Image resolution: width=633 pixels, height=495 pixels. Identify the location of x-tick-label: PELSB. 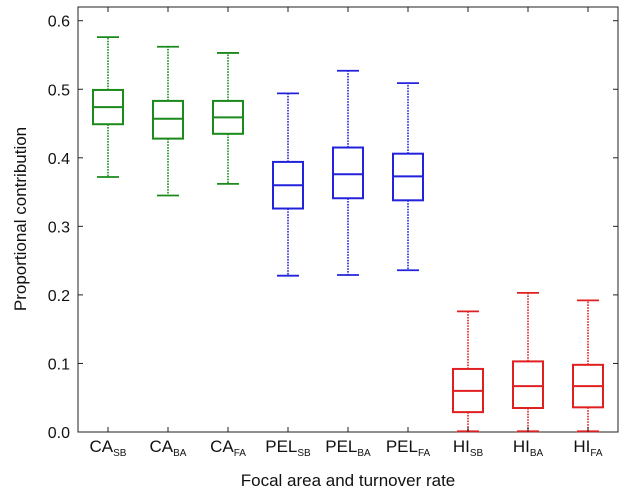
(288, 448).